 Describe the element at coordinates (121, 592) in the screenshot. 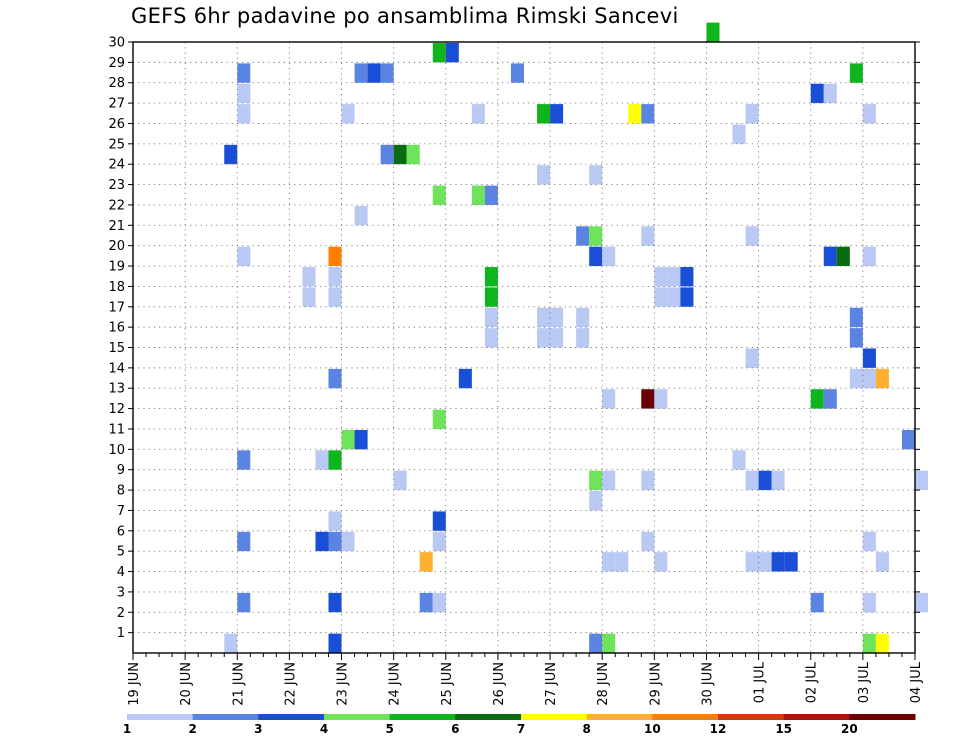

I see `y-tick-label: 3` at that location.